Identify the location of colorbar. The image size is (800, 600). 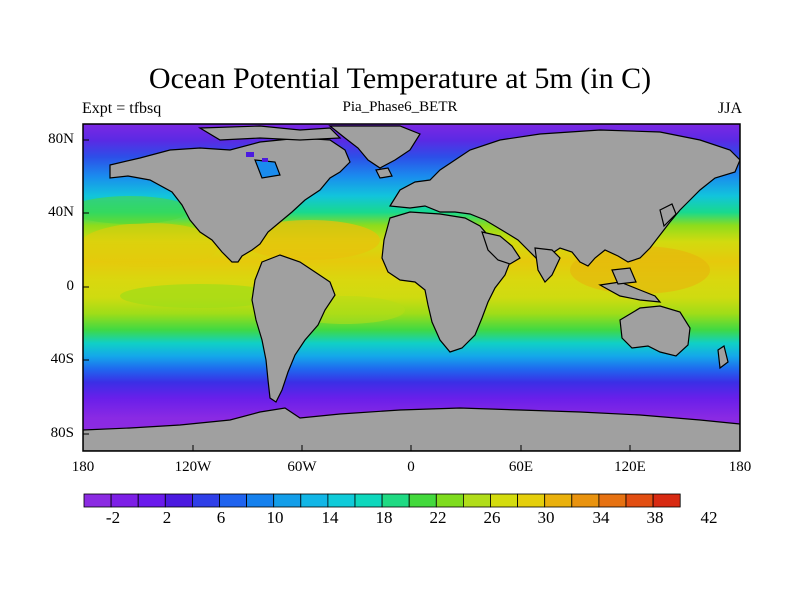
(382, 500).